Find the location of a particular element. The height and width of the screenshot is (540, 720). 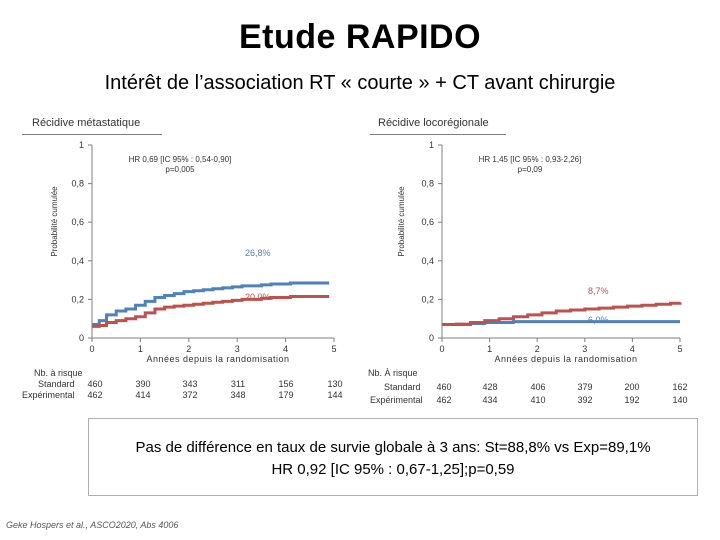

metastatic-end-label: 20,0% is located at coordinates (258, 297).